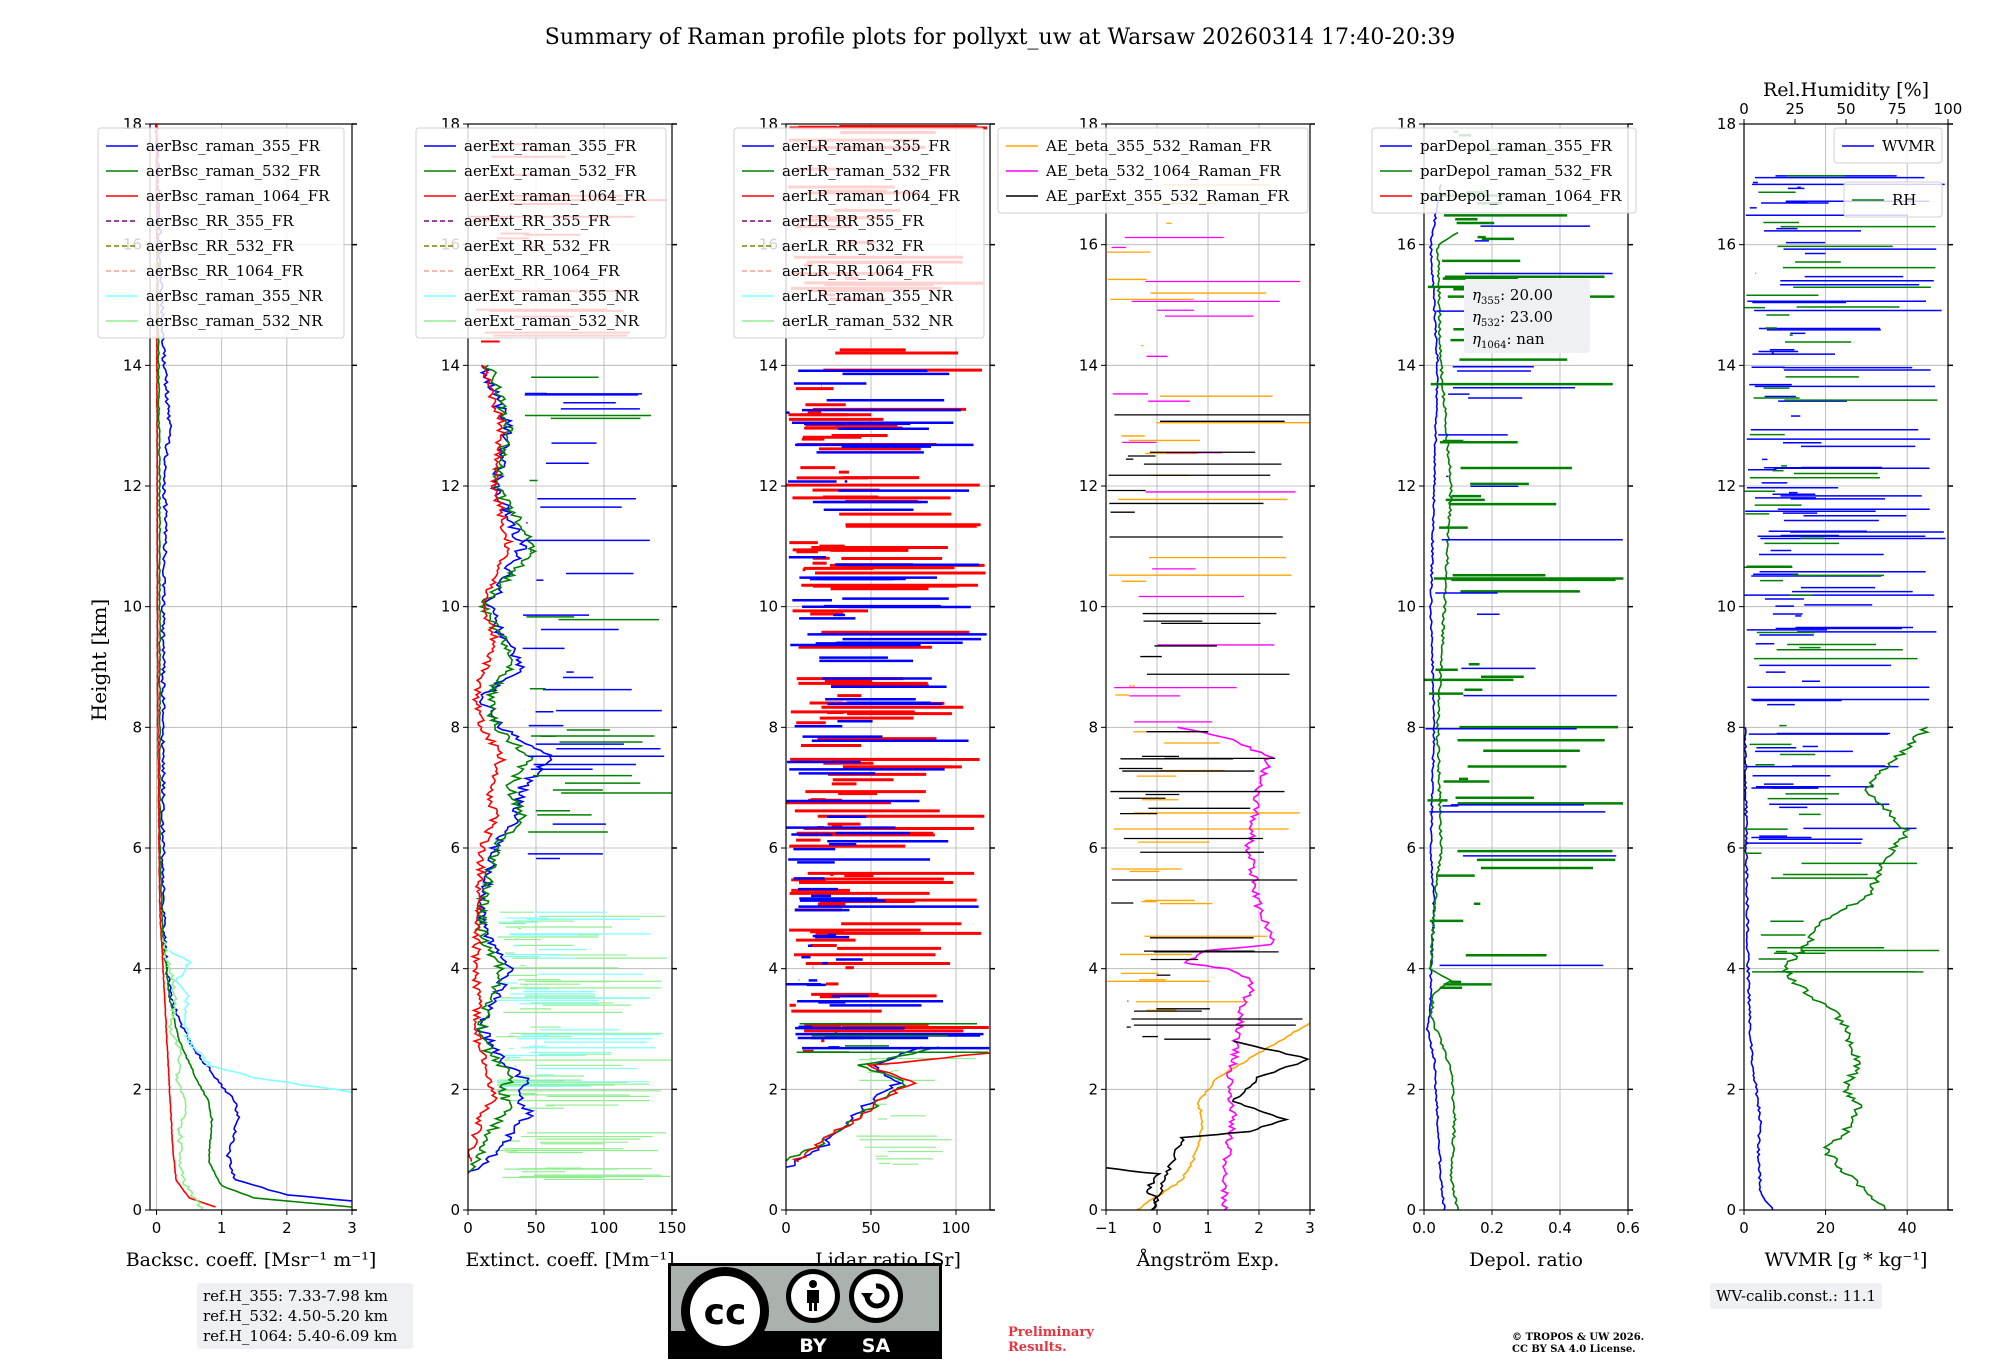  What do you see at coordinates (287, 1228) in the screenshot?
I see `x-tick-label: 2` at bounding box center [287, 1228].